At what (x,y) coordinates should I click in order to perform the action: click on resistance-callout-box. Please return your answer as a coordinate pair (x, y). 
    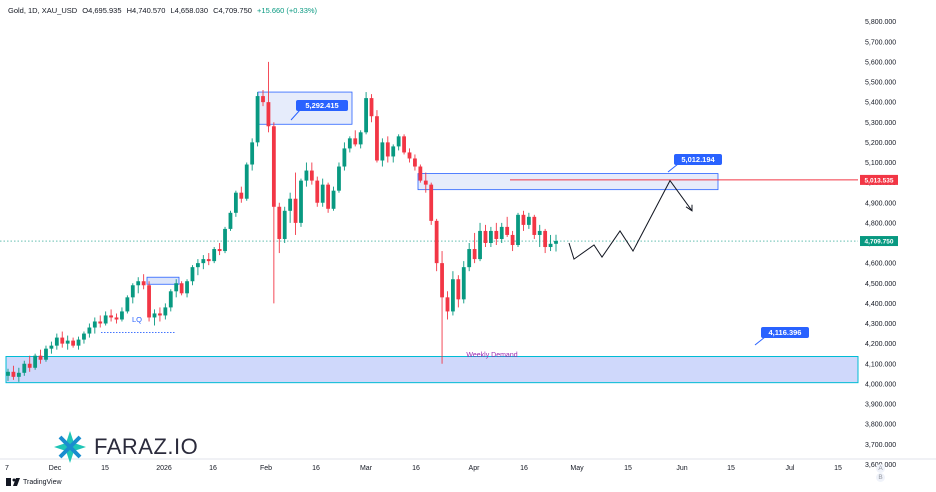
    Looking at the image, I should click on (698, 159).